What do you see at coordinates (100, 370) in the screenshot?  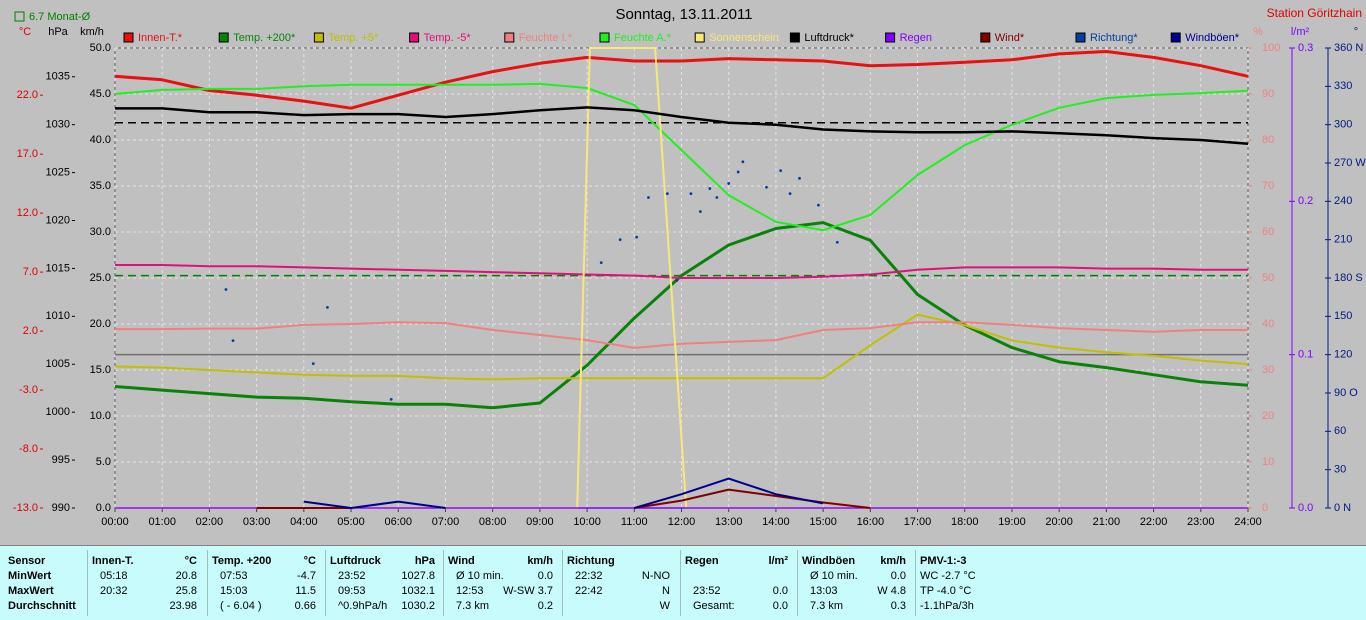 I see `y-tick-label: 15.0` at bounding box center [100, 370].